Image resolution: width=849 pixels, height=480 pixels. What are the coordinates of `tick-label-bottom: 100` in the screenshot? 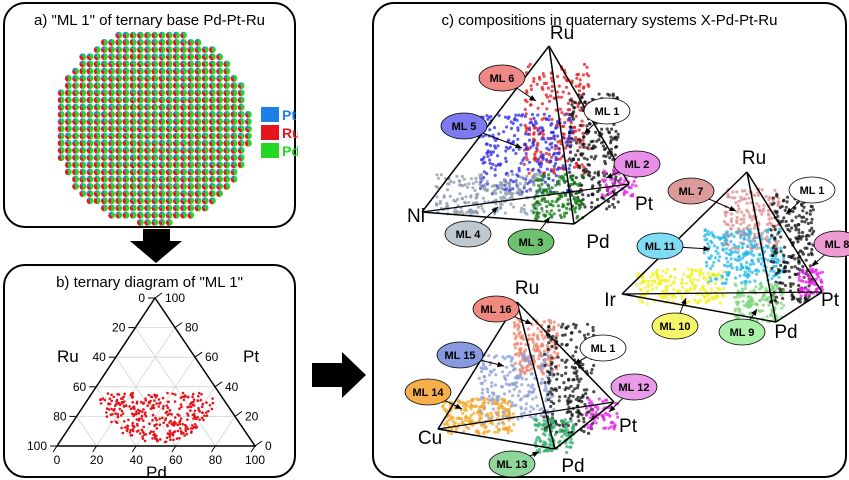 It's located at (255, 460).